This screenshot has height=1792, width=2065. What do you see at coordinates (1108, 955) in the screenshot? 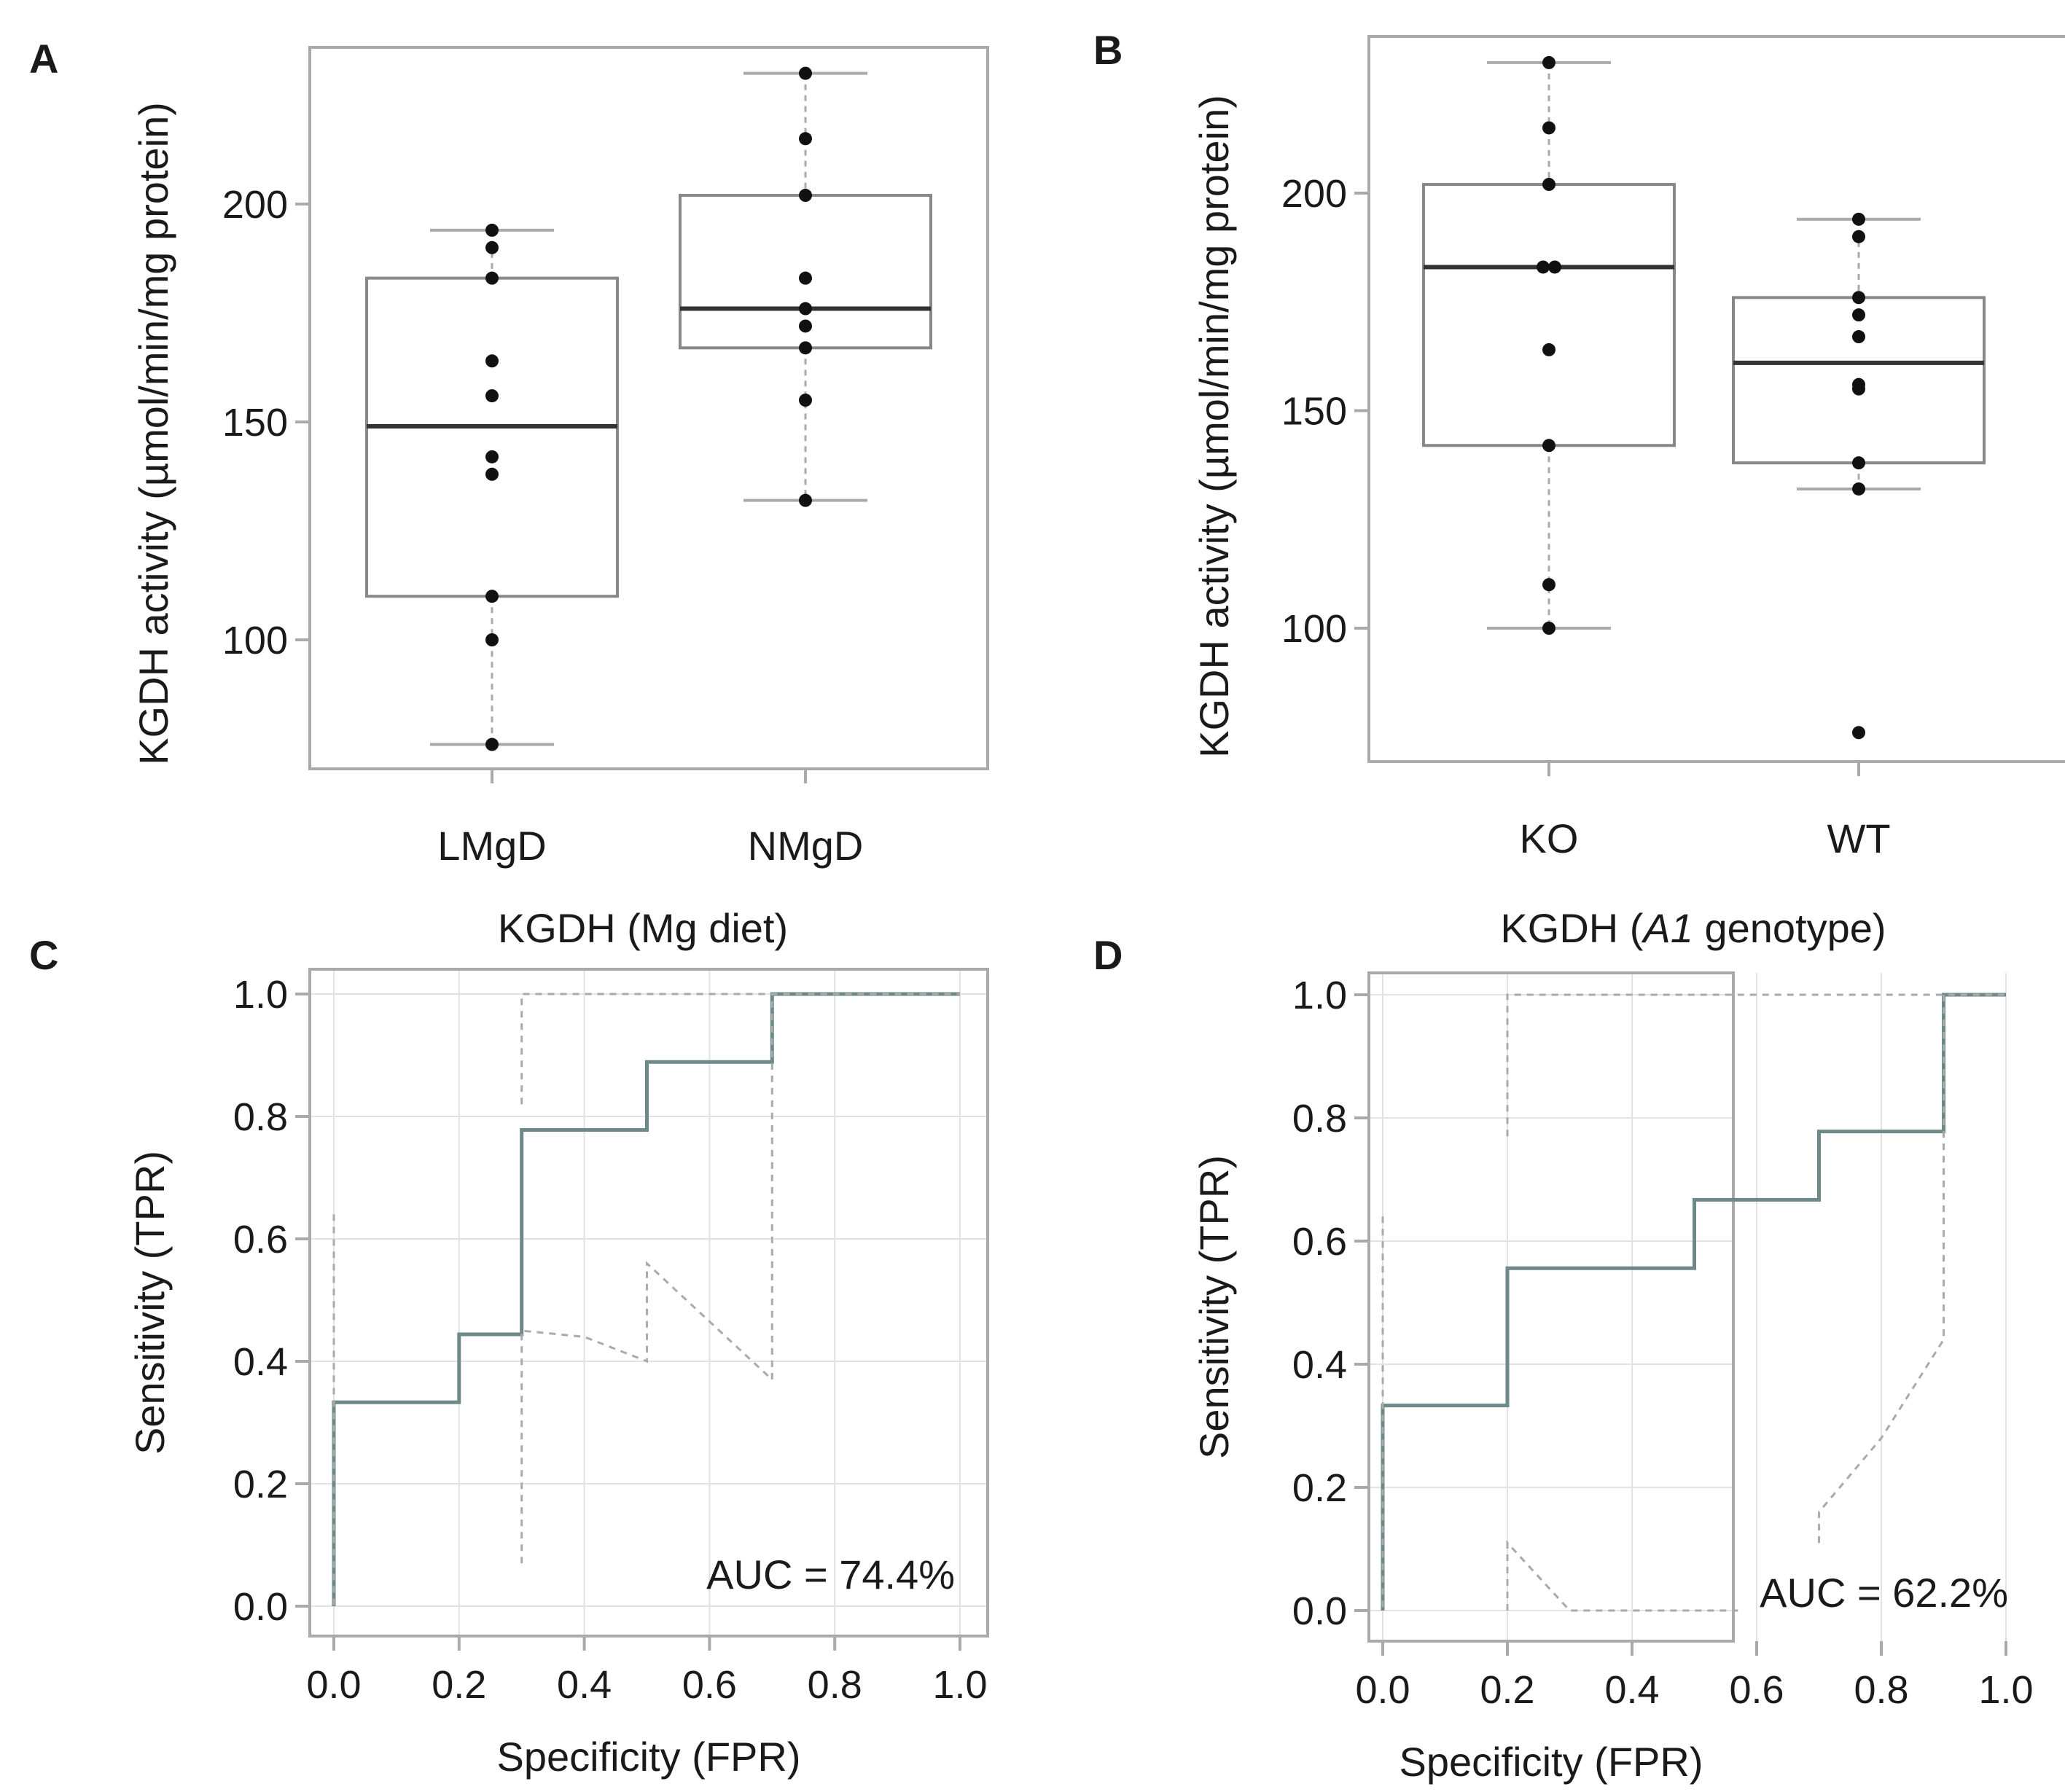
I see `panel-label: D` at bounding box center [1108, 955].